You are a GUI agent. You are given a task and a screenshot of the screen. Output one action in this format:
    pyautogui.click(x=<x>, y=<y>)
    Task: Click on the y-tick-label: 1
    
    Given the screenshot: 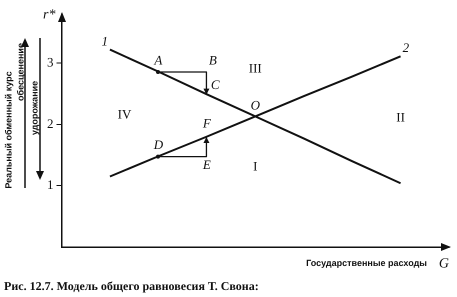 What is the action you would take?
    pyautogui.click(x=50, y=184)
    